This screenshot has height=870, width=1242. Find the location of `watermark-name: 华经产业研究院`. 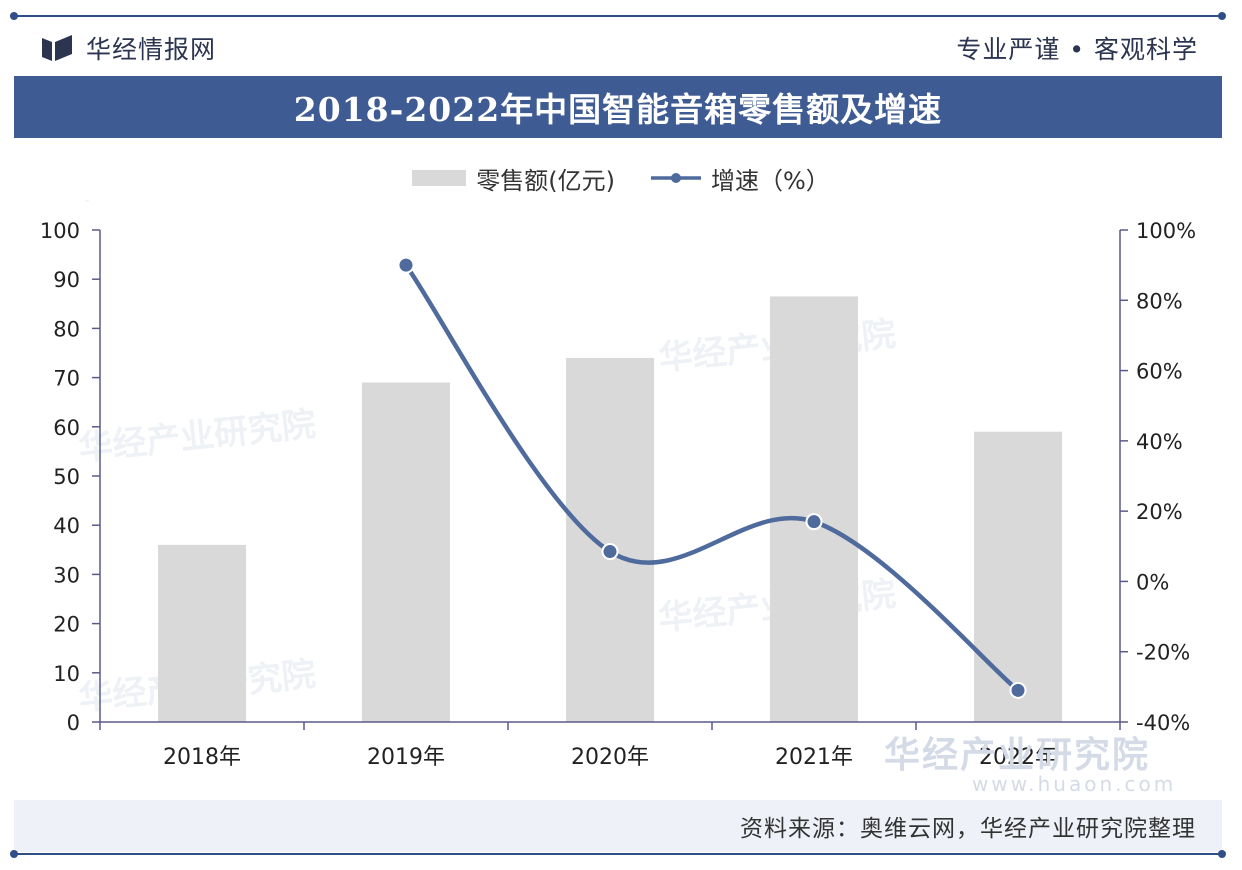

watermark-name: 华经产业研究院 is located at coordinates (1017, 755).